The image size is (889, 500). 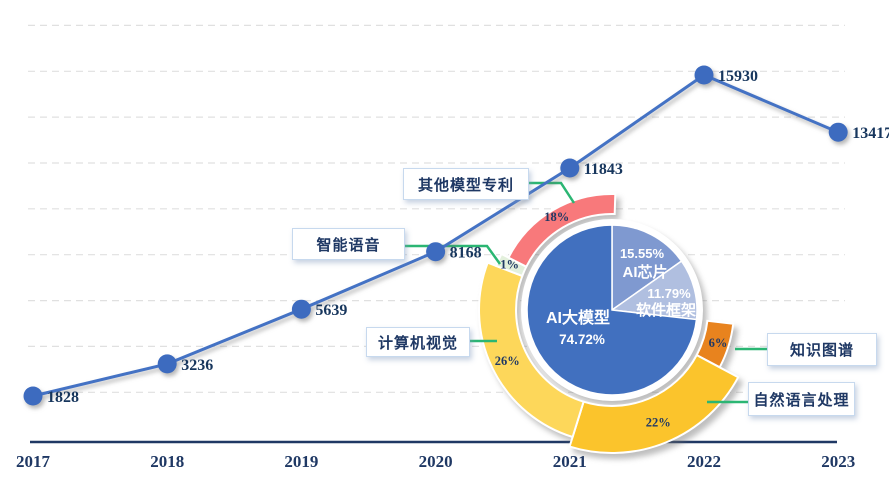 I want to click on data-point-2018, so click(x=167, y=364).